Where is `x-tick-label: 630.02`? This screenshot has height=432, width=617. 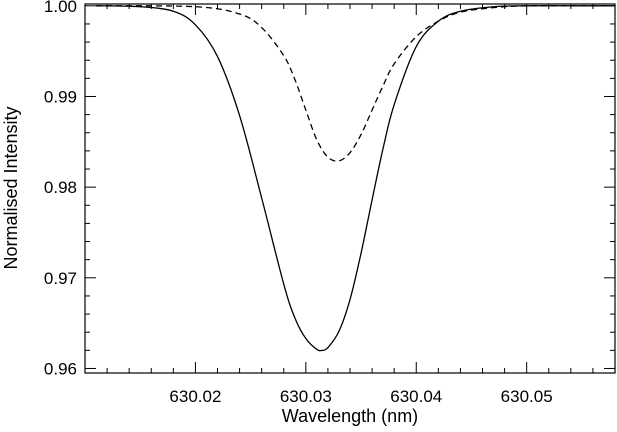
x-tick-label: 630.02 is located at coordinates (195, 396).